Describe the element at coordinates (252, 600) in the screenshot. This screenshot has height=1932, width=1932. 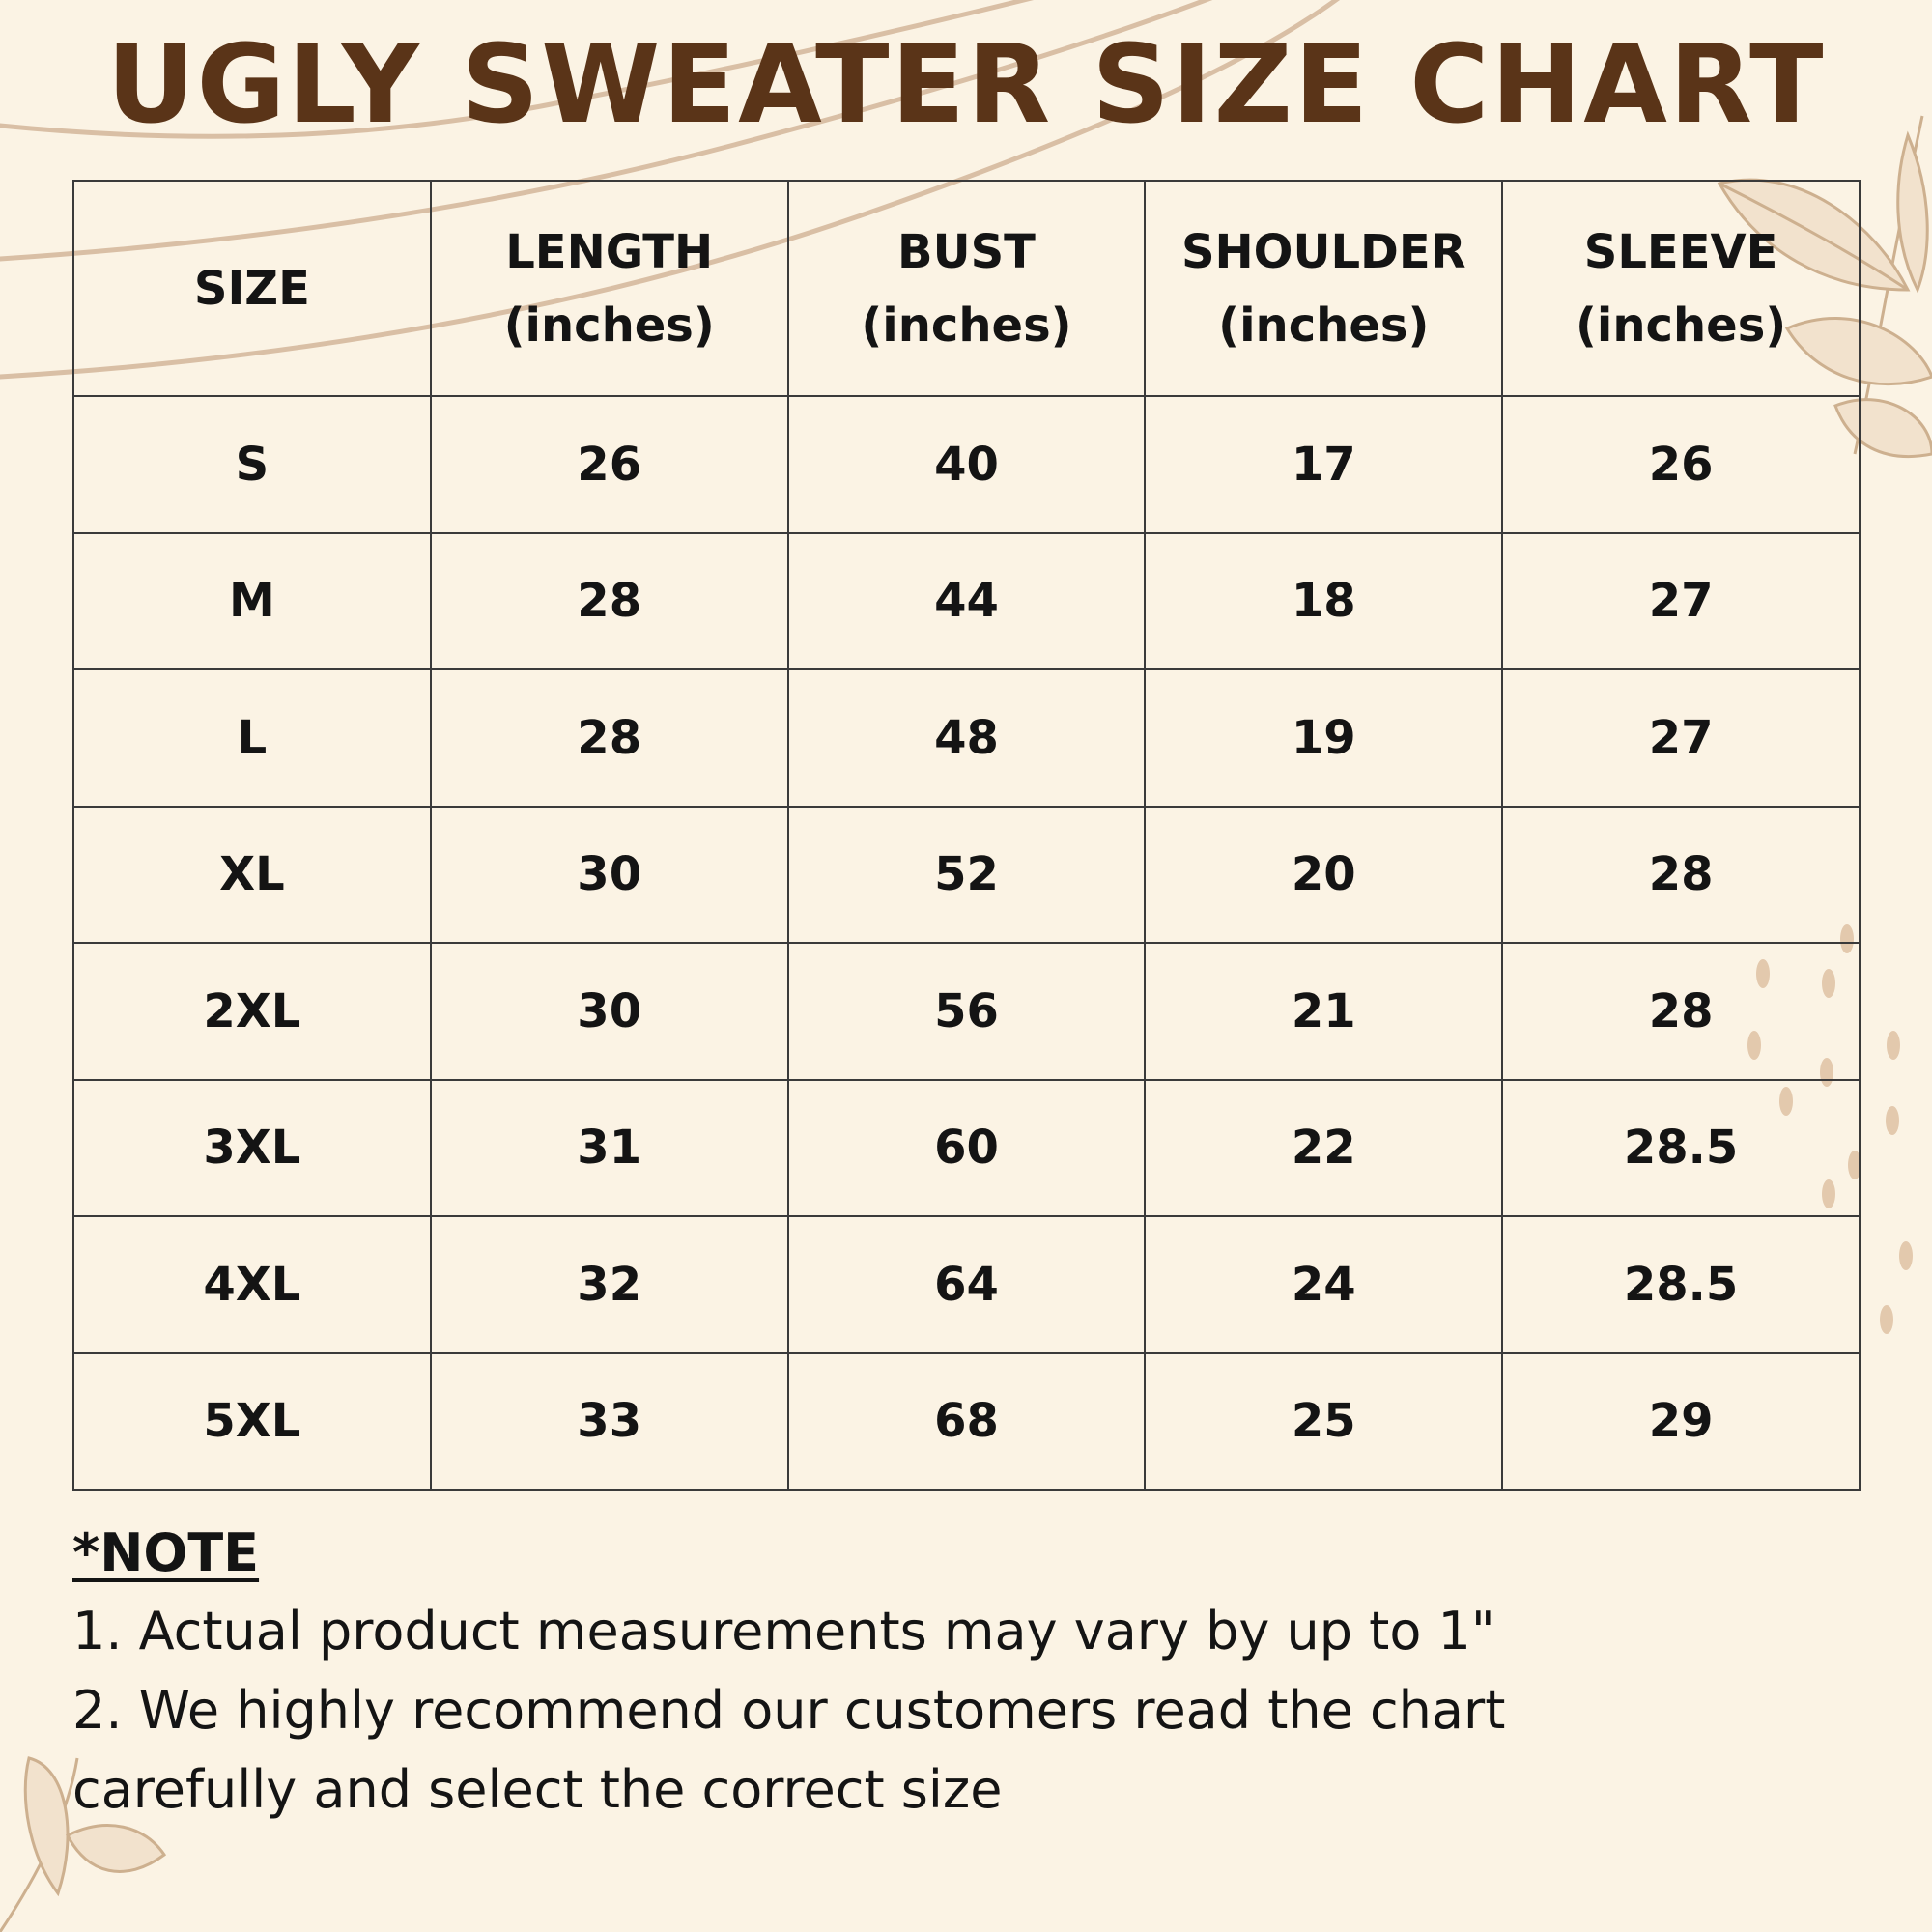
I see `size-cell: M` at that location.